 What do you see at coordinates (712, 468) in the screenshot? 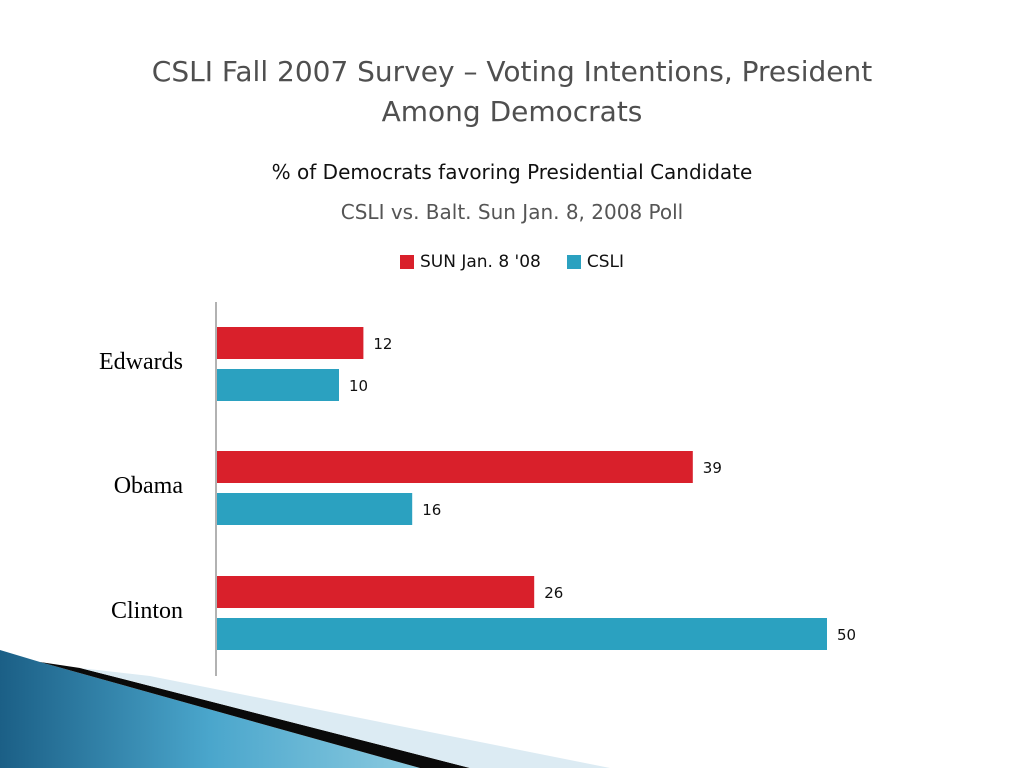
I see `data-label-obama-sun: 39` at bounding box center [712, 468].